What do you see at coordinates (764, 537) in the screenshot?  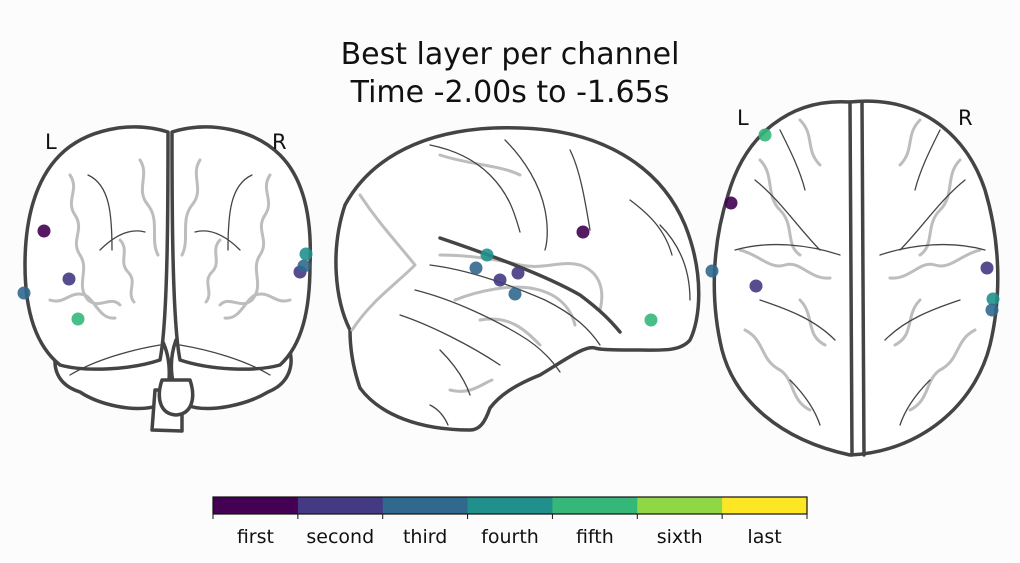 I see `colorbar-label-last: last` at bounding box center [764, 537].